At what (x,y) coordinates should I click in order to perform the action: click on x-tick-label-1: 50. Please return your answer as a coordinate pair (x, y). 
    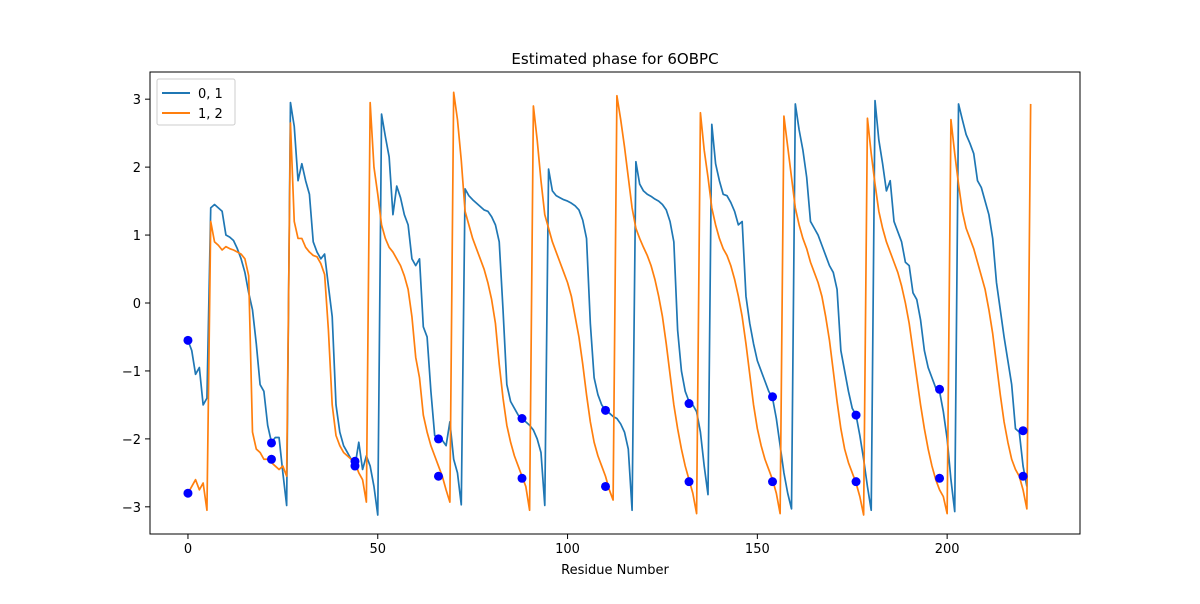
    Looking at the image, I should click on (377, 549).